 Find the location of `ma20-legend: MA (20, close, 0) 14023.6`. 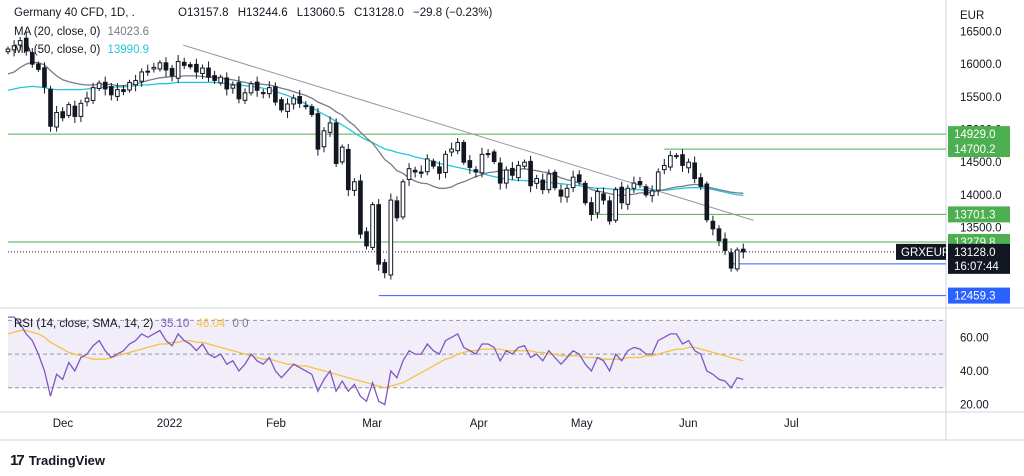

ma20-legend: MA (20, close, 0) 14023.6 is located at coordinates (81, 32).